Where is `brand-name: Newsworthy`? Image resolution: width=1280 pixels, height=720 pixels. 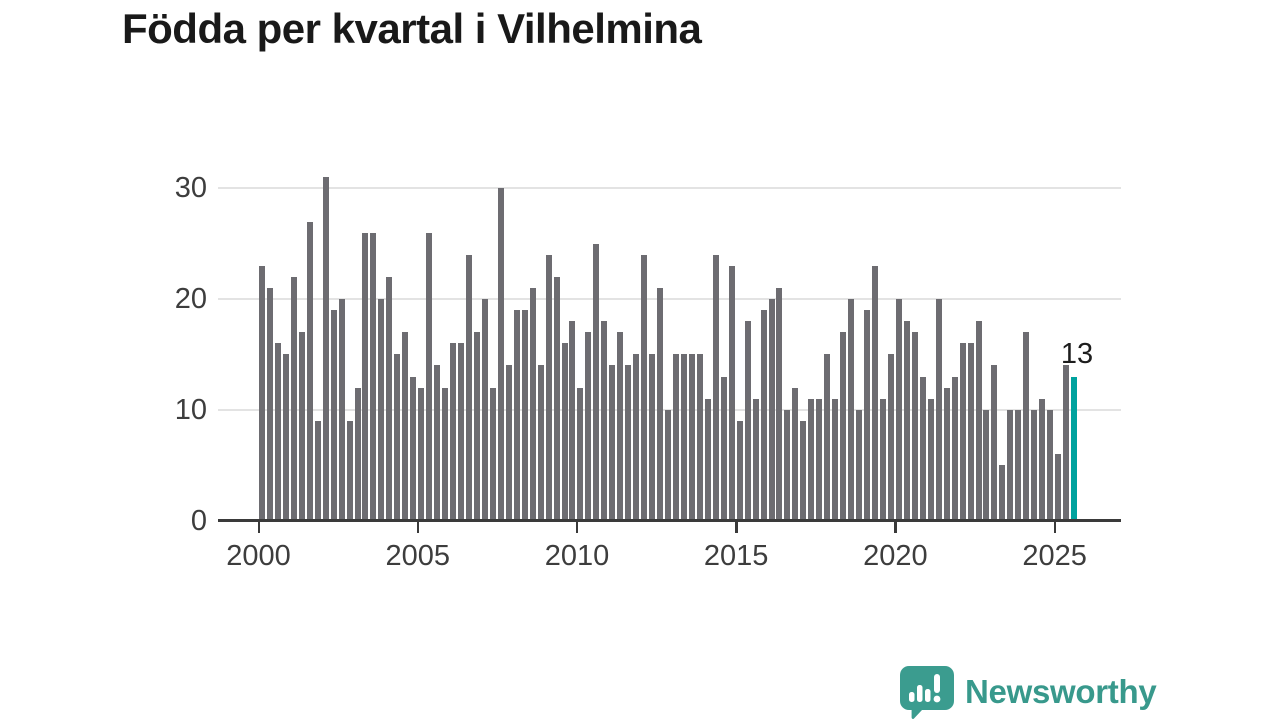
brand-name: Newsworthy is located at coordinates (1061, 691).